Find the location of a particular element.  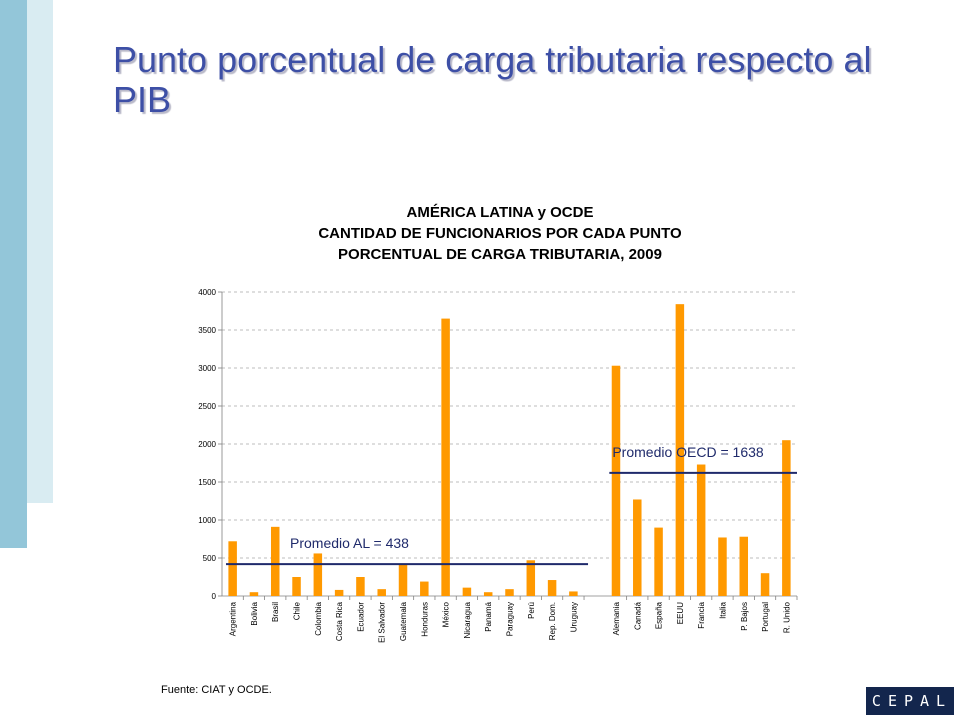

y-tick-label: 0 is located at coordinates (214, 596).